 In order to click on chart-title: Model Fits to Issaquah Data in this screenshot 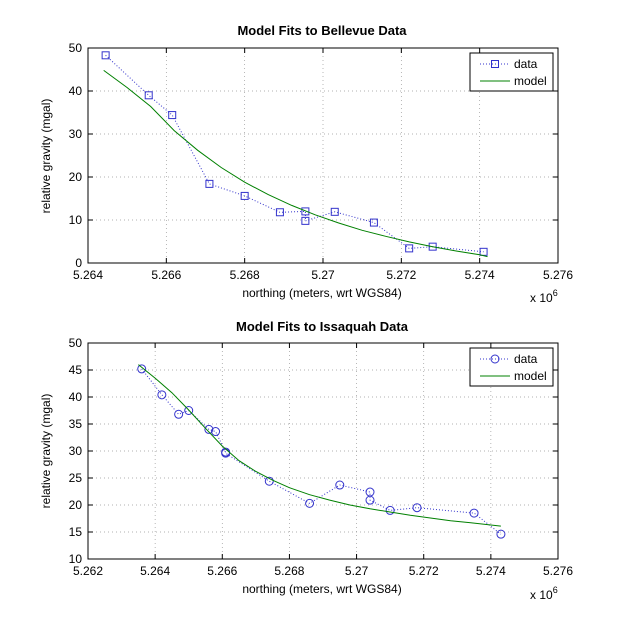, I will do `click(322, 326)`.